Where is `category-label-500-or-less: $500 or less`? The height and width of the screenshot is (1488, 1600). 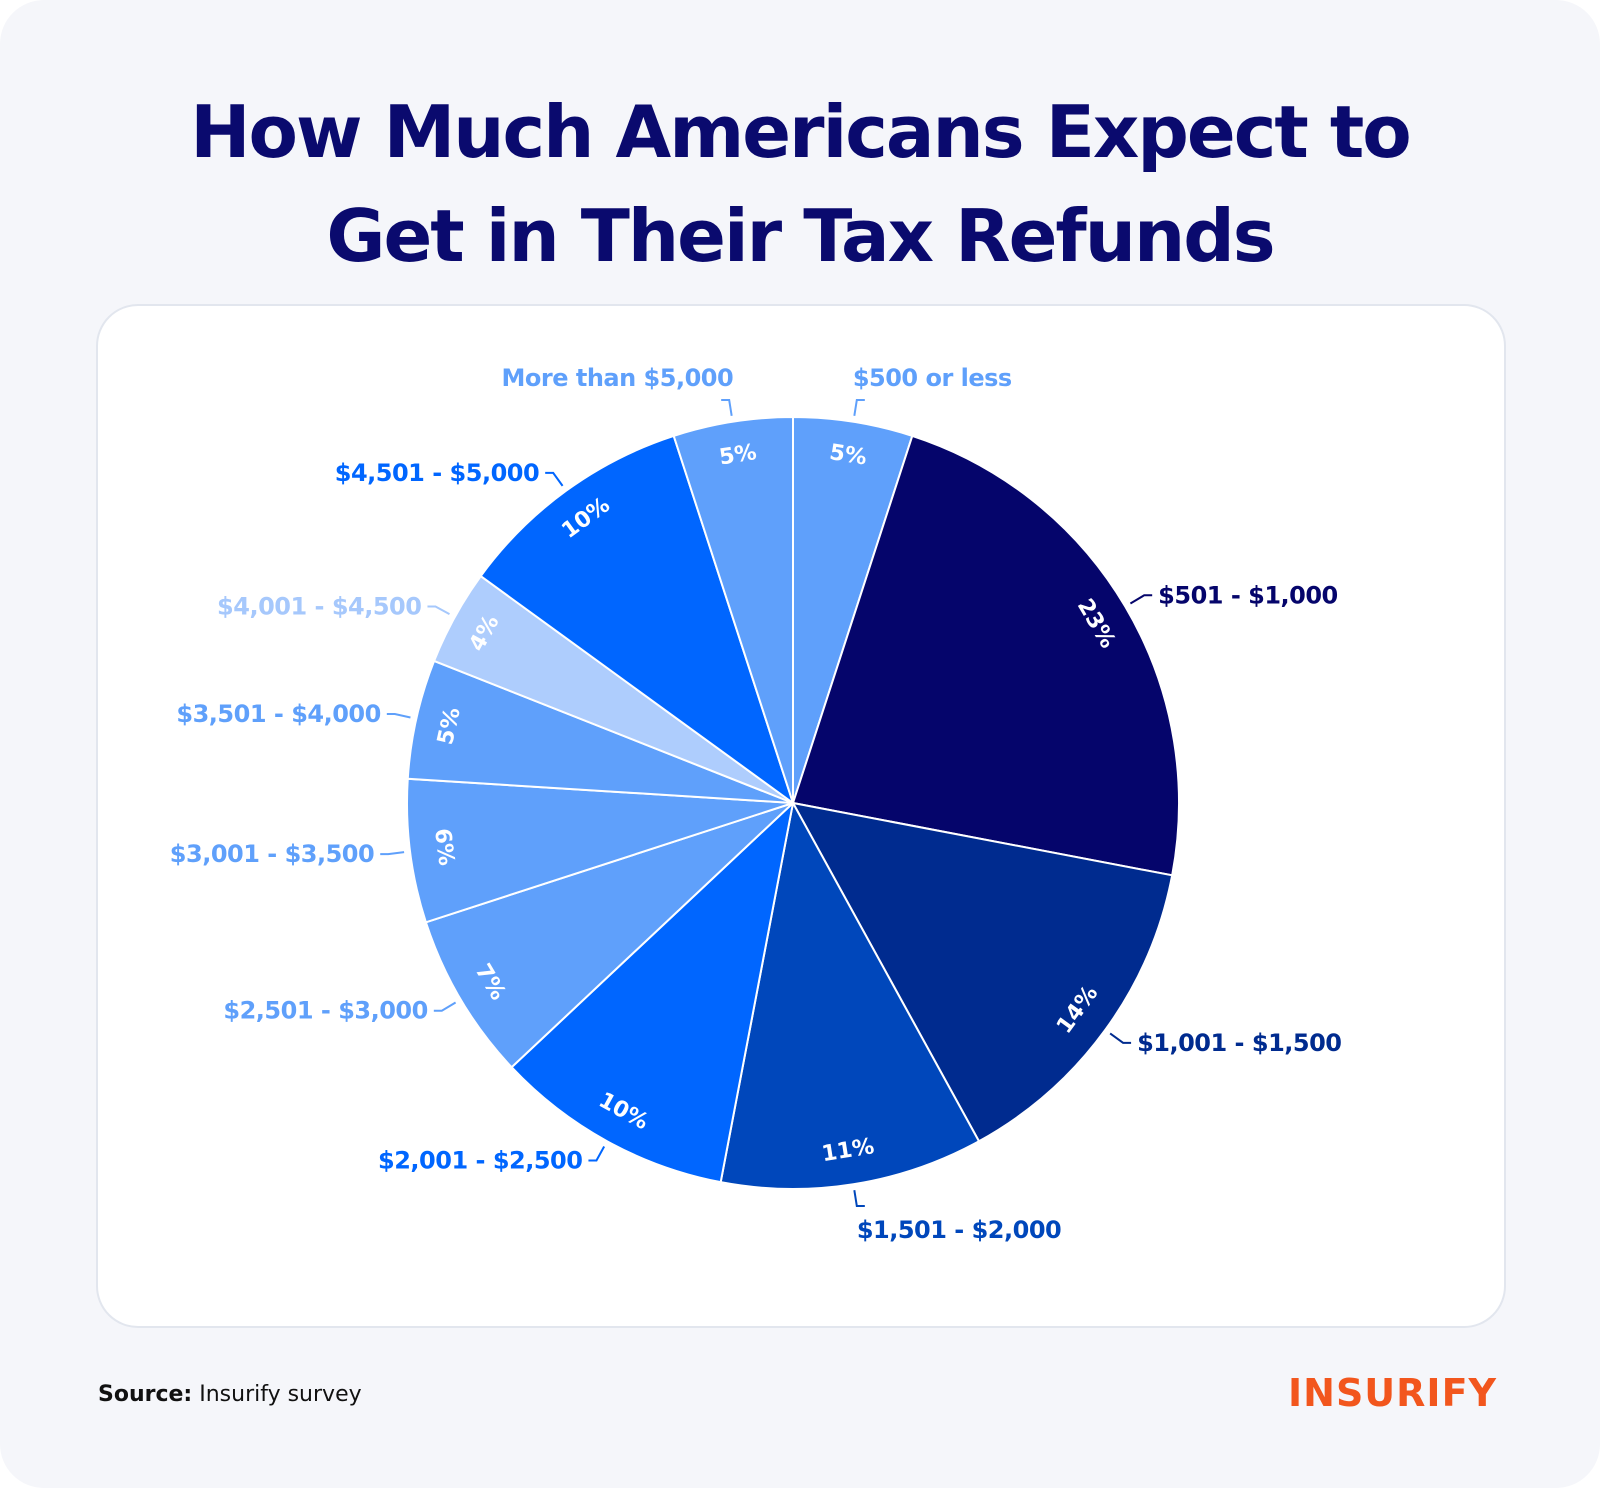 category-label-500-or-less: $500 or less is located at coordinates (932, 378).